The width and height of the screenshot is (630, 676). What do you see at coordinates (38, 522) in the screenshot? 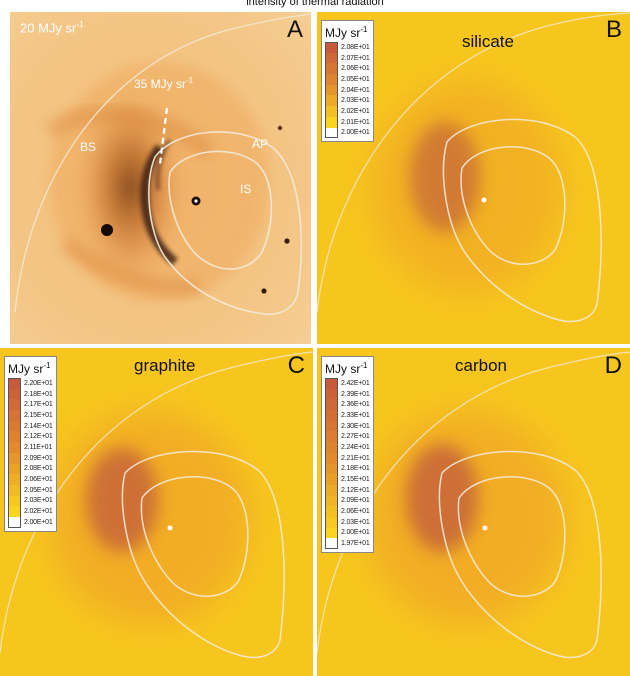
I see `graphite-legend-label: 2.00E+01` at bounding box center [38, 522].